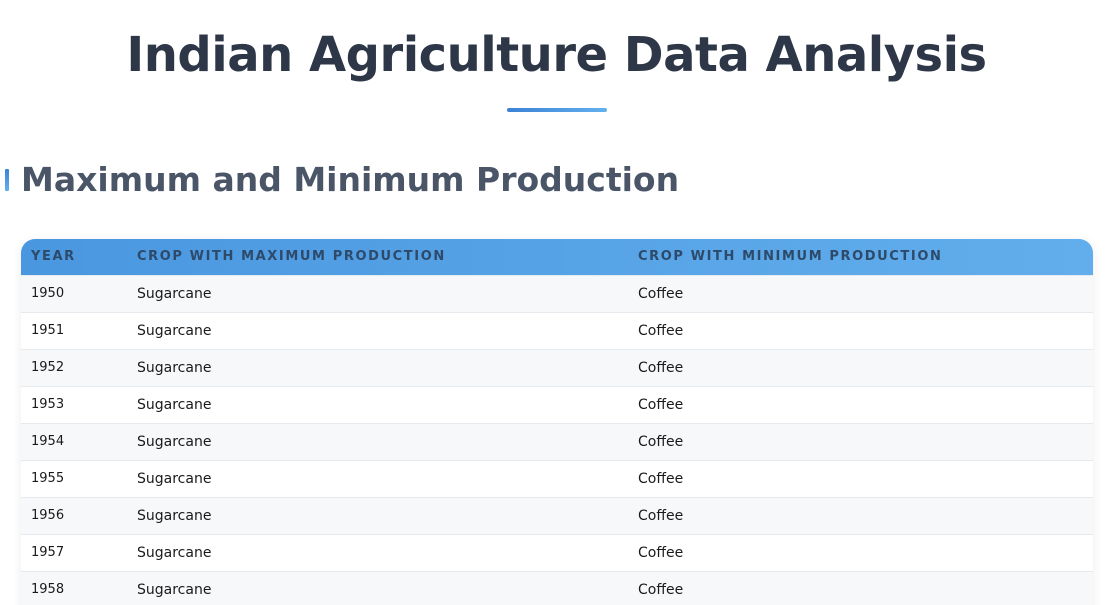  Describe the element at coordinates (350, 179) in the screenshot. I see `section-title: Maximum and Minimum Production` at that location.